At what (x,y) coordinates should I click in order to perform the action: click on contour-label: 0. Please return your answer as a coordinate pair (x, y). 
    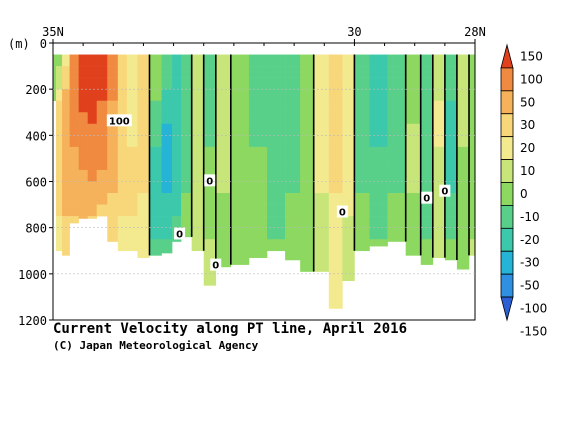
    Looking at the image, I should click on (209, 181).